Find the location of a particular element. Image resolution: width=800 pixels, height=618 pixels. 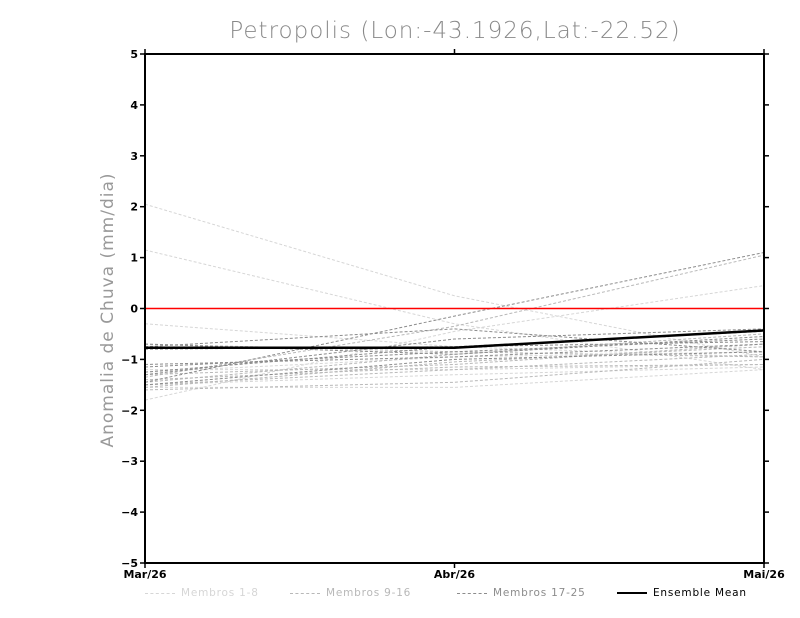

x-tick-label: Mar/26 is located at coordinates (144, 574).